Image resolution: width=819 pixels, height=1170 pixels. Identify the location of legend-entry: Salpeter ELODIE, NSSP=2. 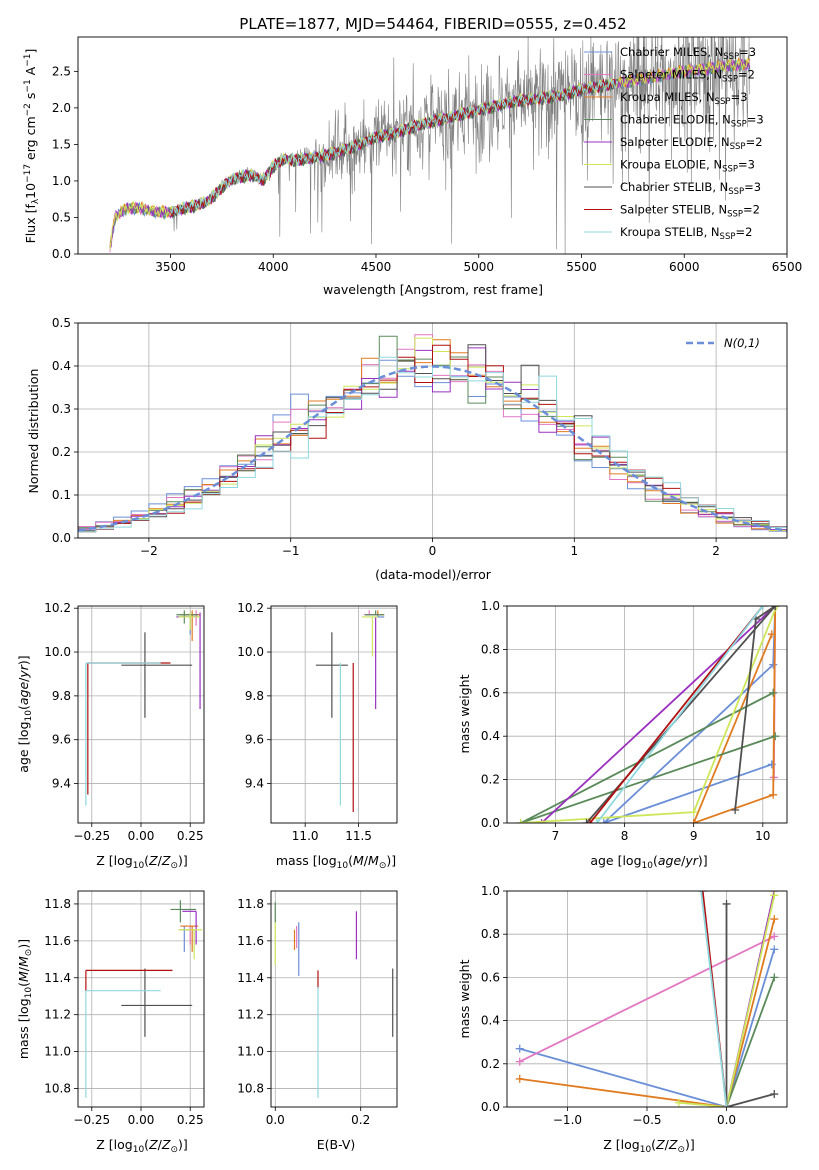
(691, 143).